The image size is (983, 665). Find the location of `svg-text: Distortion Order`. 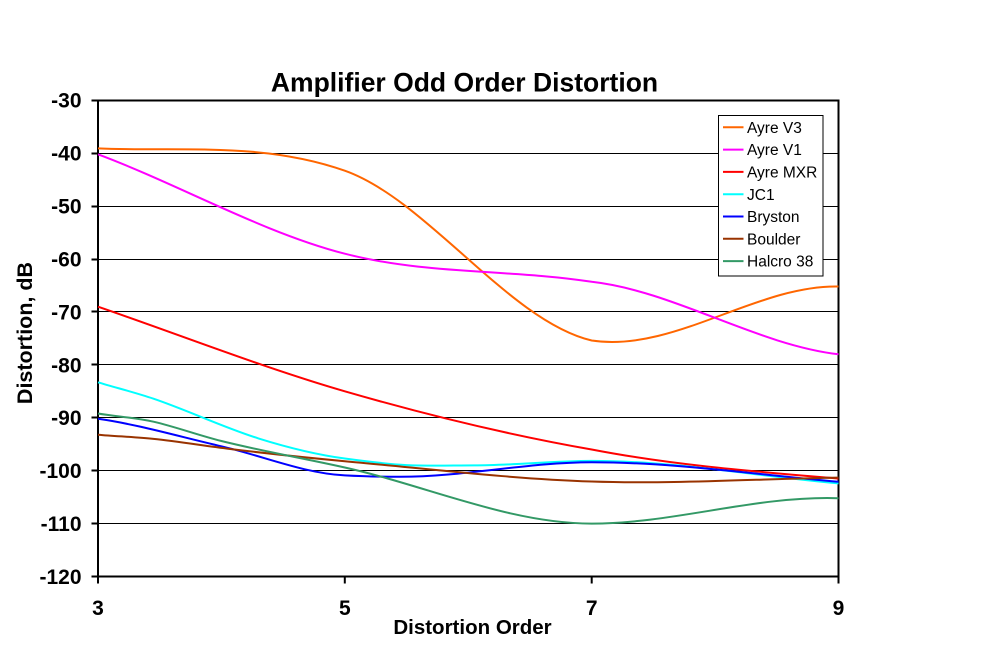

svg-text: Distortion Order is located at coordinates (472, 627).